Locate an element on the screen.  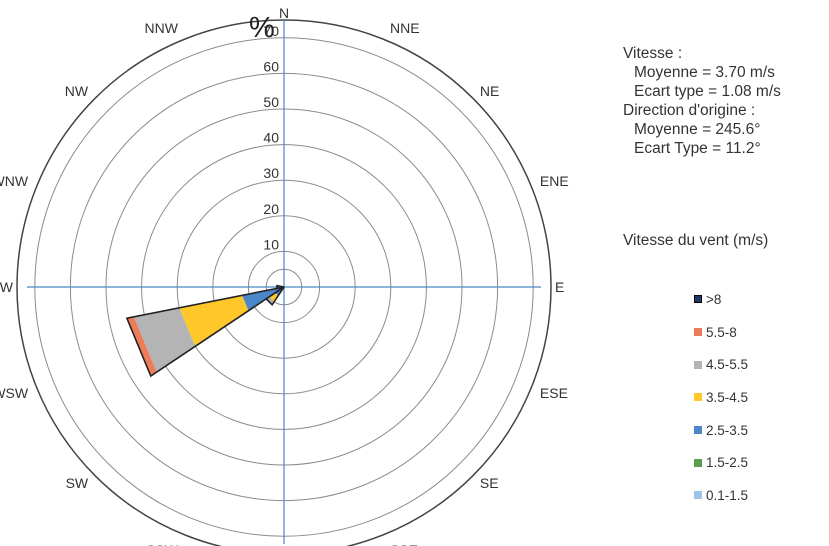
legend-item: 3.5-4.5 is located at coordinates (721, 397).